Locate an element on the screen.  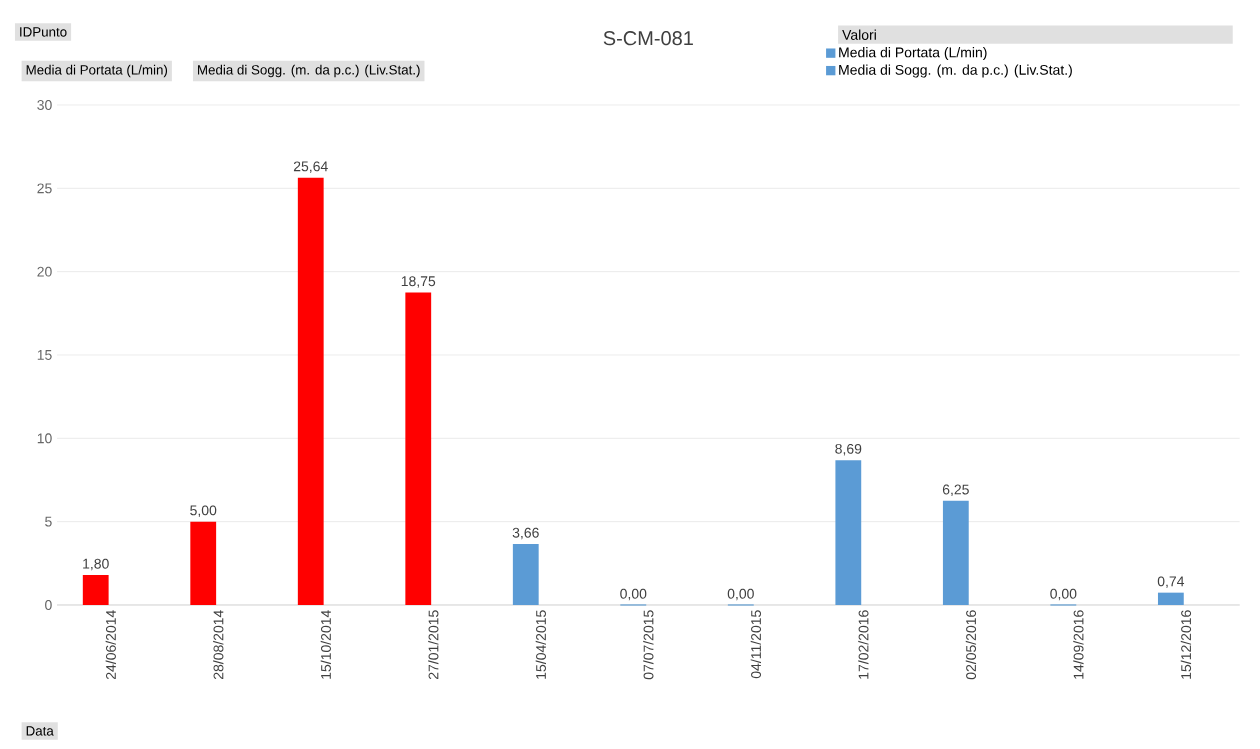
legend-title: Valori is located at coordinates (859, 34).